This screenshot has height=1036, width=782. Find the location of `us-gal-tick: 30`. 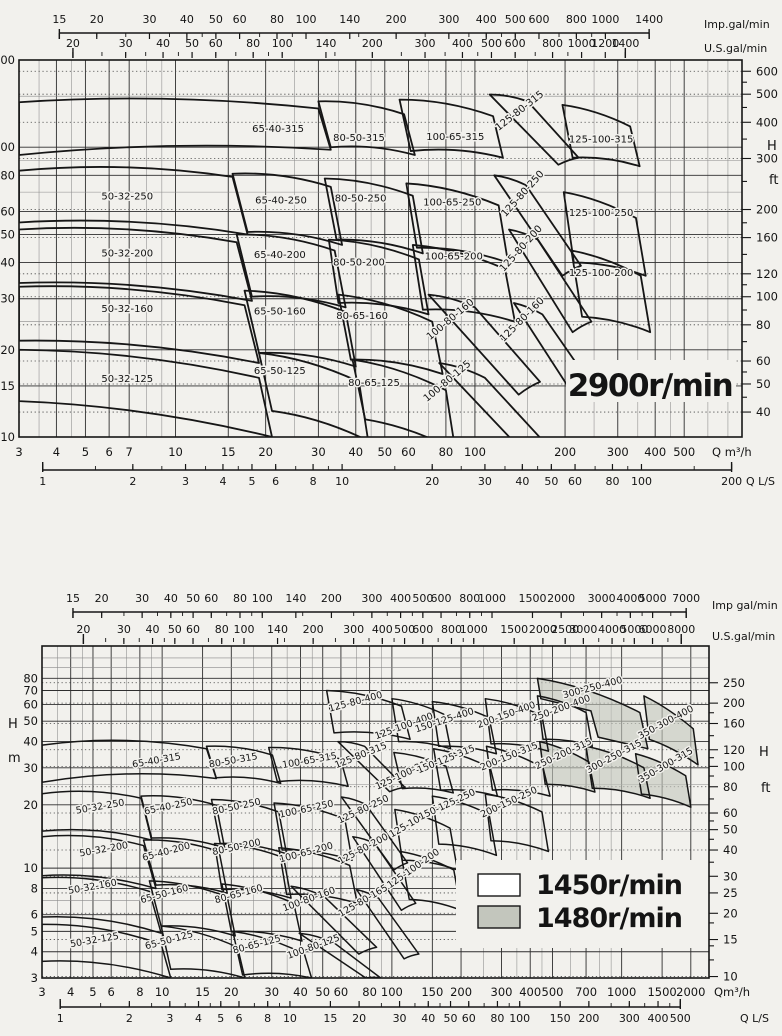

us-gal-tick: 30 is located at coordinates (124, 629).